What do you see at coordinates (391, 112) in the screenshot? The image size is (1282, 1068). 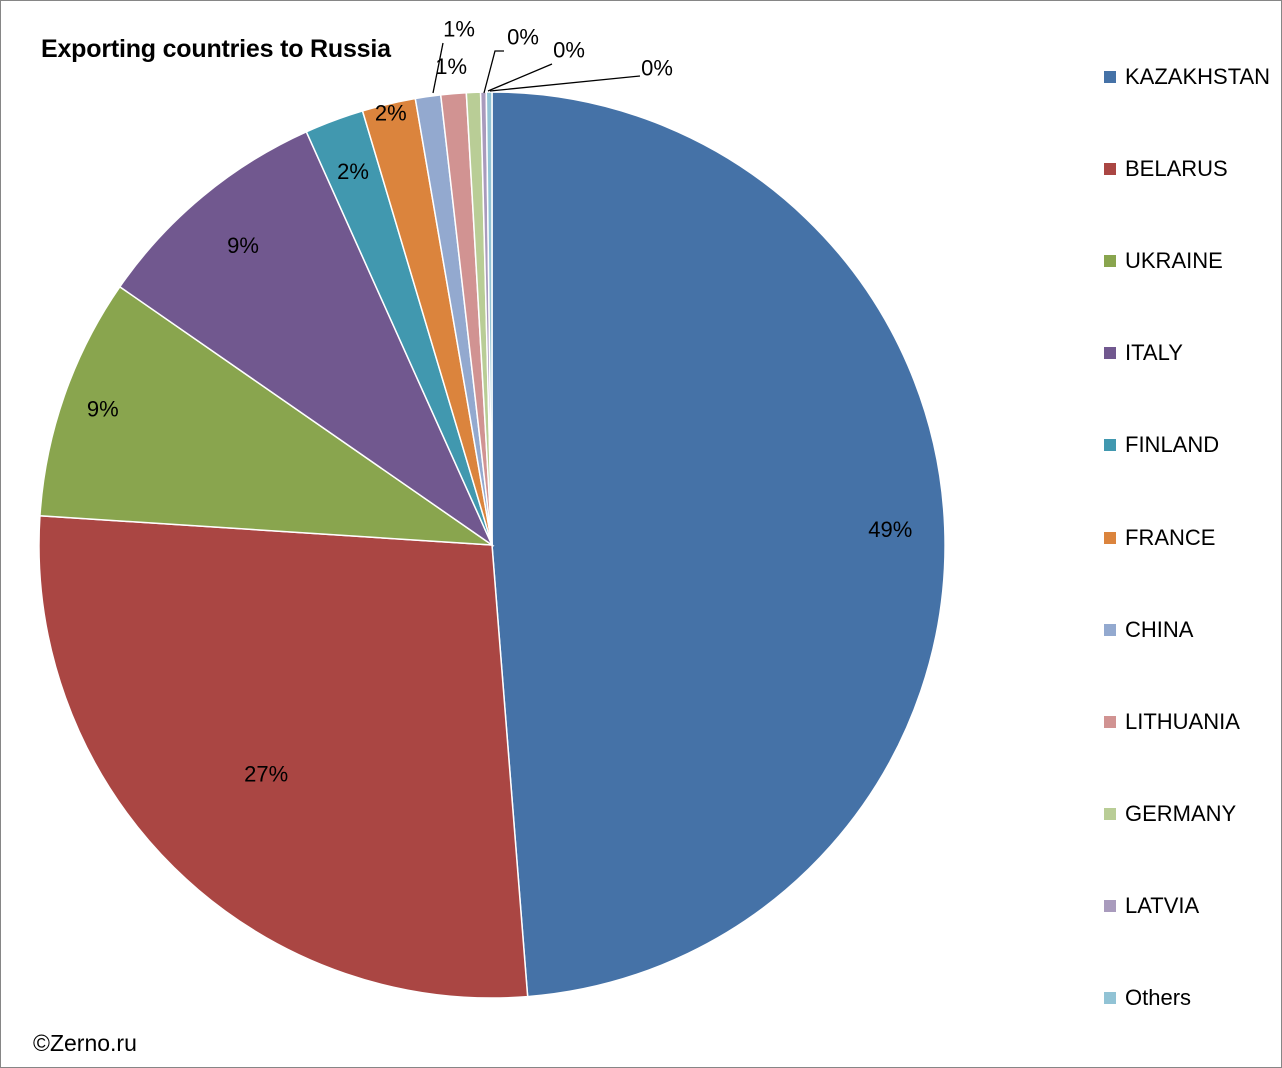 I see `data-label-france: 2%` at bounding box center [391, 112].